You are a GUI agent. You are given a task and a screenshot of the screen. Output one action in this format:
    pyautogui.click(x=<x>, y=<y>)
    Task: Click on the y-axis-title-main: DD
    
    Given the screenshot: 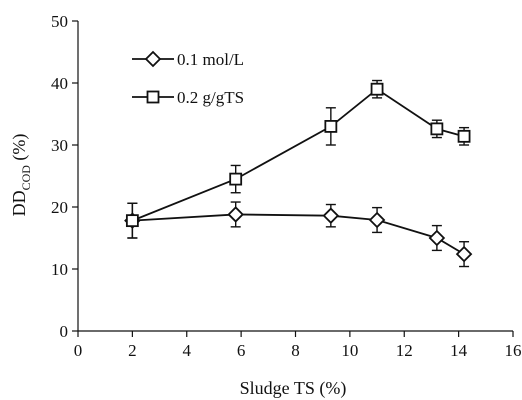 What is the action you would take?
    pyautogui.click(x=19, y=203)
    